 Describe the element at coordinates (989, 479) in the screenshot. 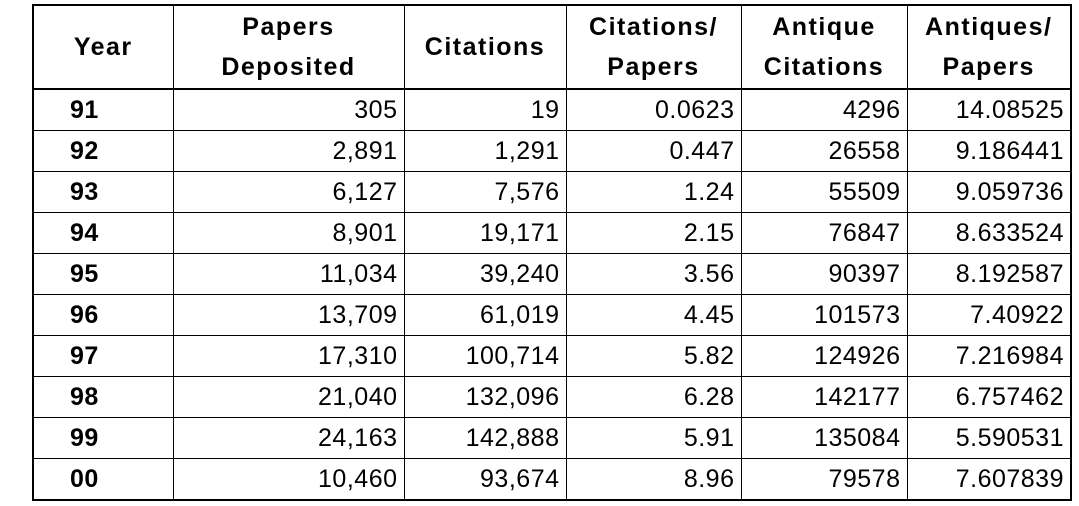

I see `value-cell: 7.607839` at that location.